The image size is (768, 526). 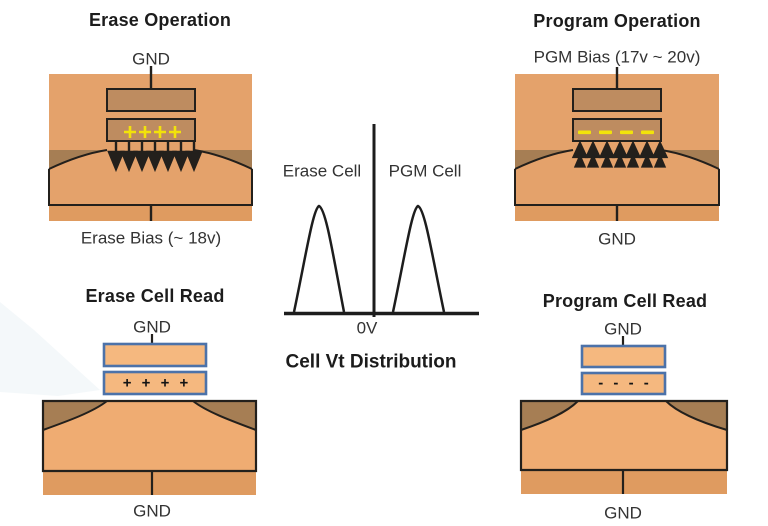 I want to click on erase-operation-bottom-terminal: Erase Bias (~ 18v), so click(x=151, y=238).